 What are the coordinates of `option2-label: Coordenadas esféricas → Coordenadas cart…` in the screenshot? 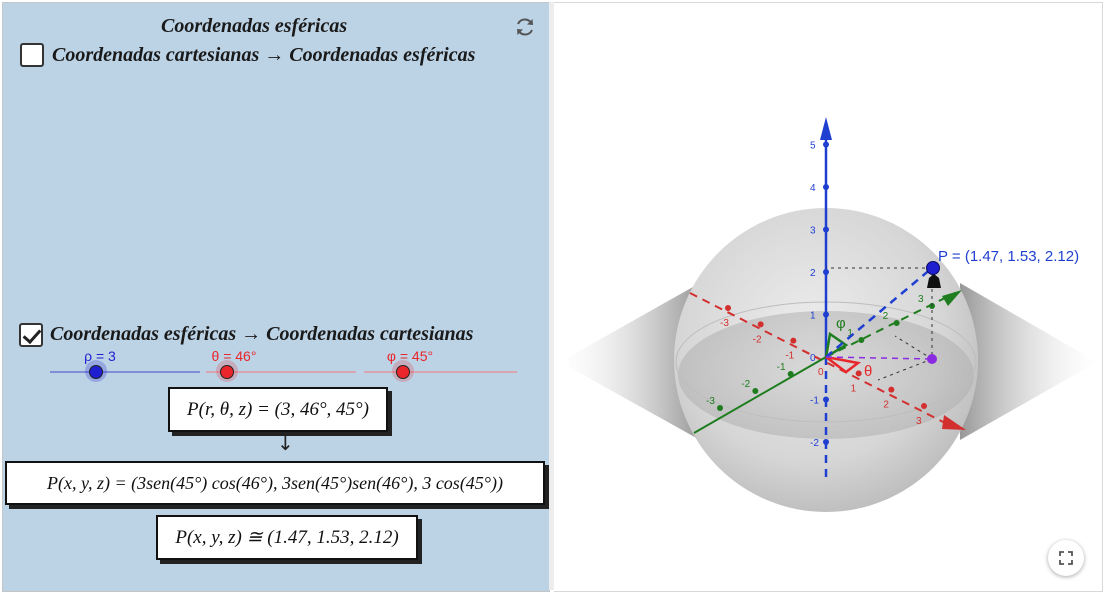 It's located at (262, 334).